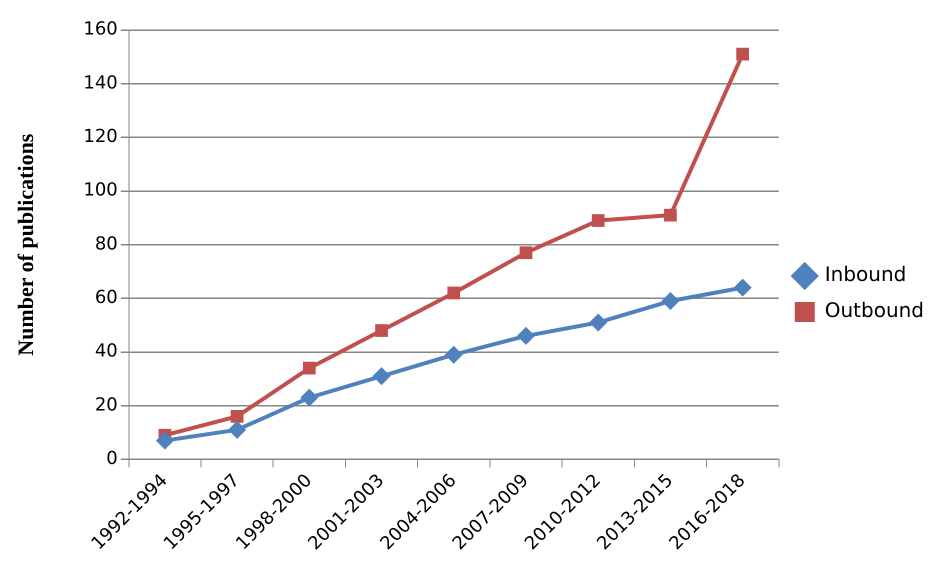  Describe the element at coordinates (100, 83) in the screenshot. I see `y-tick-label: 140` at that location.